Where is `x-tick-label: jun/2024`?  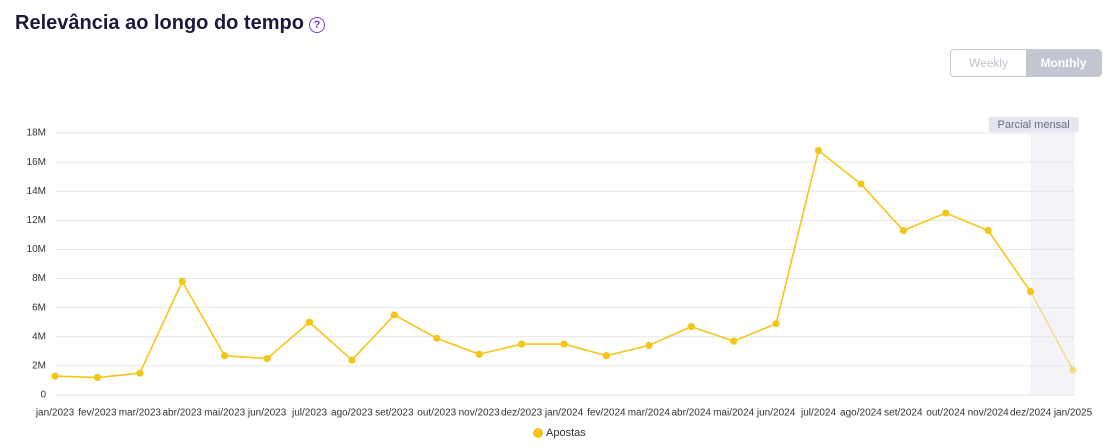 x-tick-label: jun/2024 is located at coordinates (776, 413).